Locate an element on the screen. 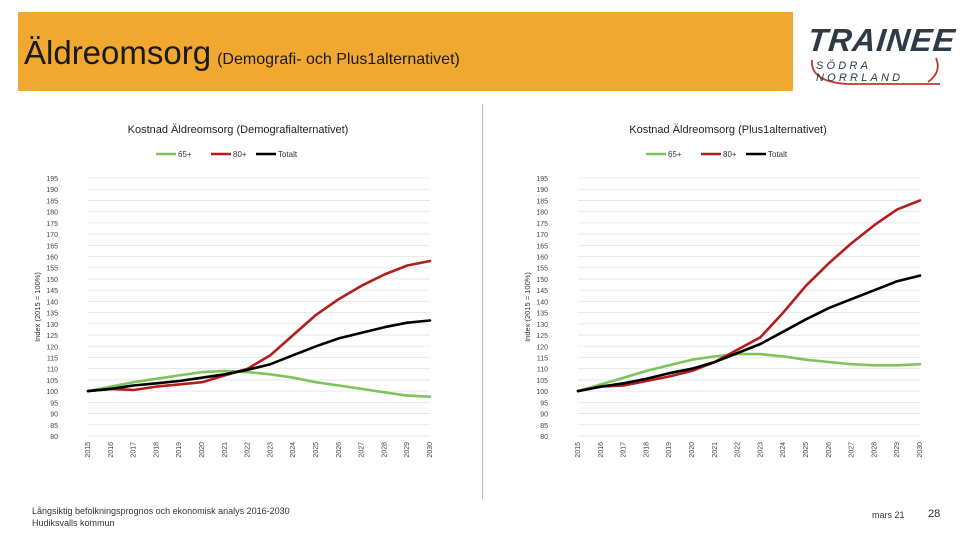 The width and height of the screenshot is (960, 540). slide-date: mars 21 is located at coordinates (888, 515).